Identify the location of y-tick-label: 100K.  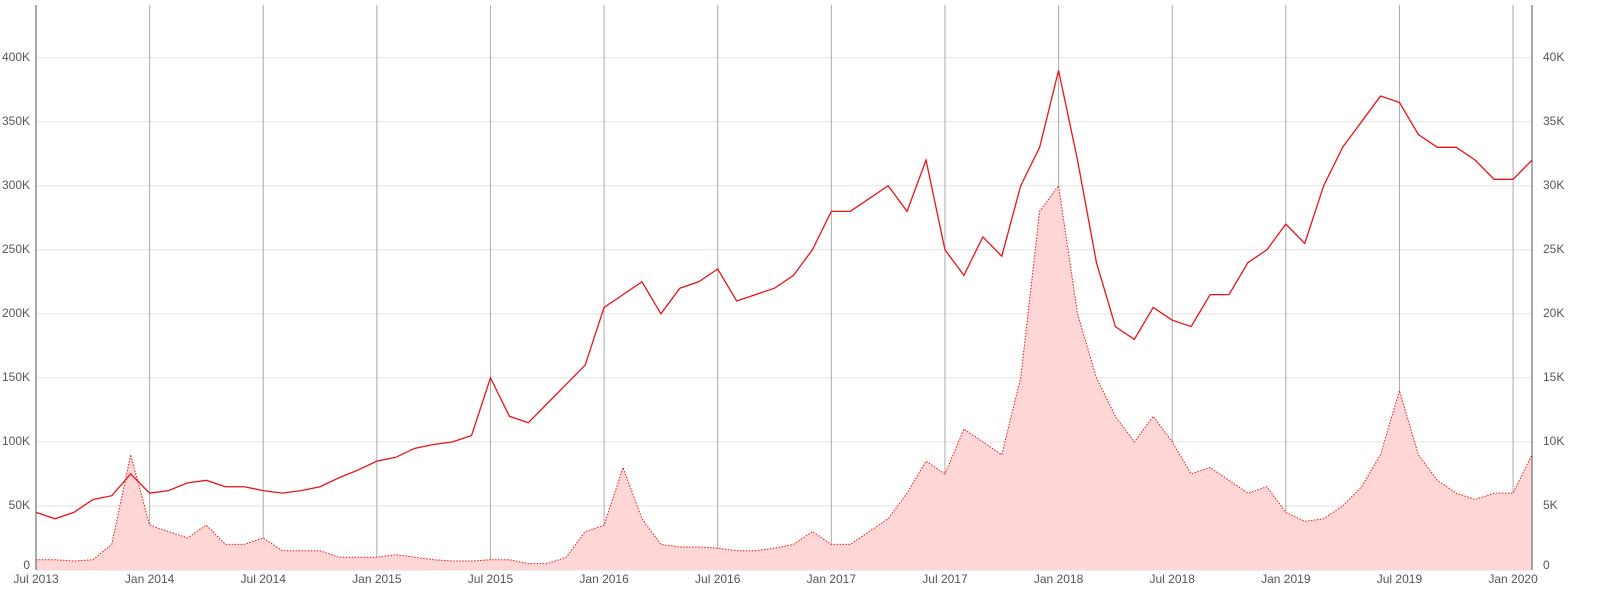
(16, 441).